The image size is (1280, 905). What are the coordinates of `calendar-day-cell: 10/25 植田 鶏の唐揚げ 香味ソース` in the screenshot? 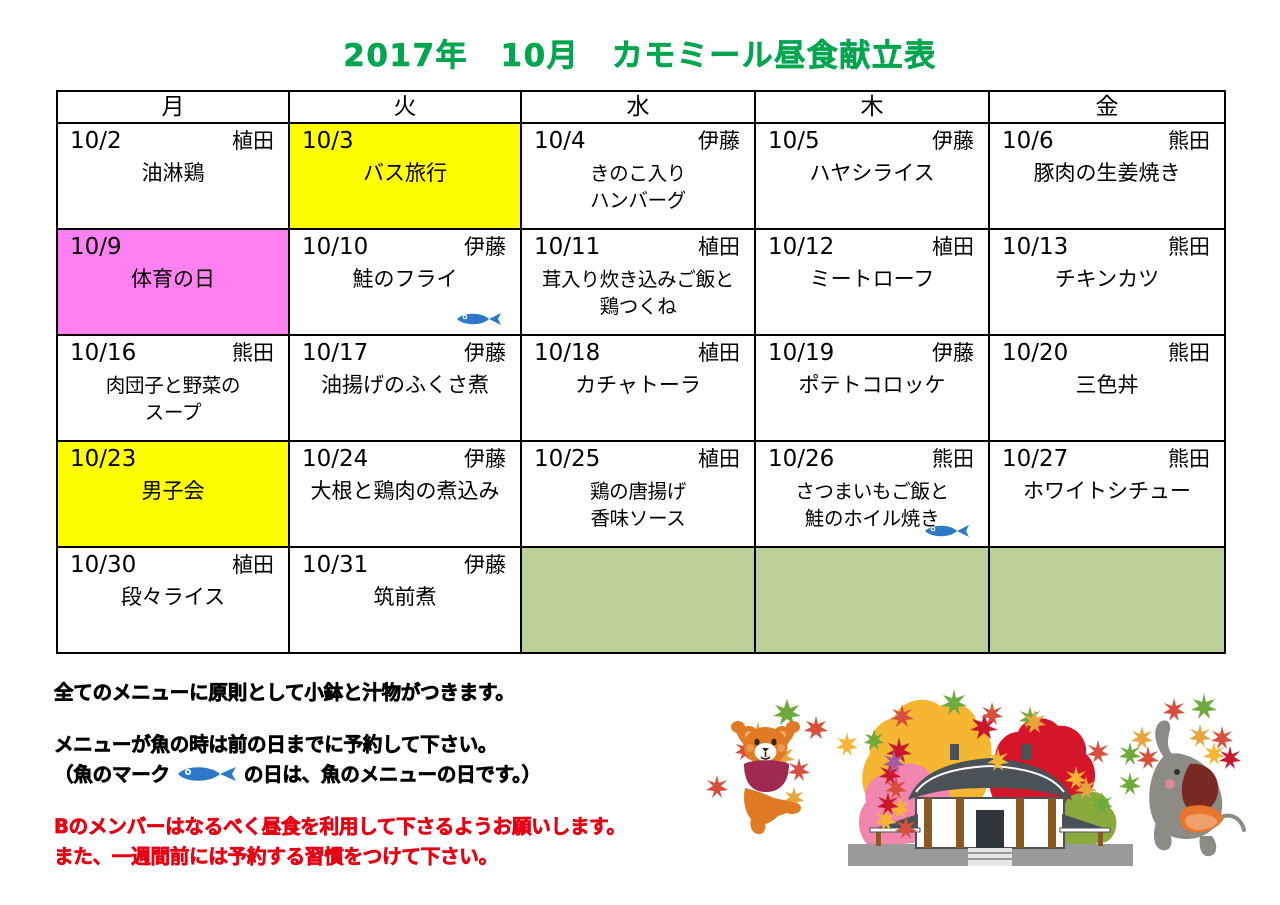 It's located at (638, 494).